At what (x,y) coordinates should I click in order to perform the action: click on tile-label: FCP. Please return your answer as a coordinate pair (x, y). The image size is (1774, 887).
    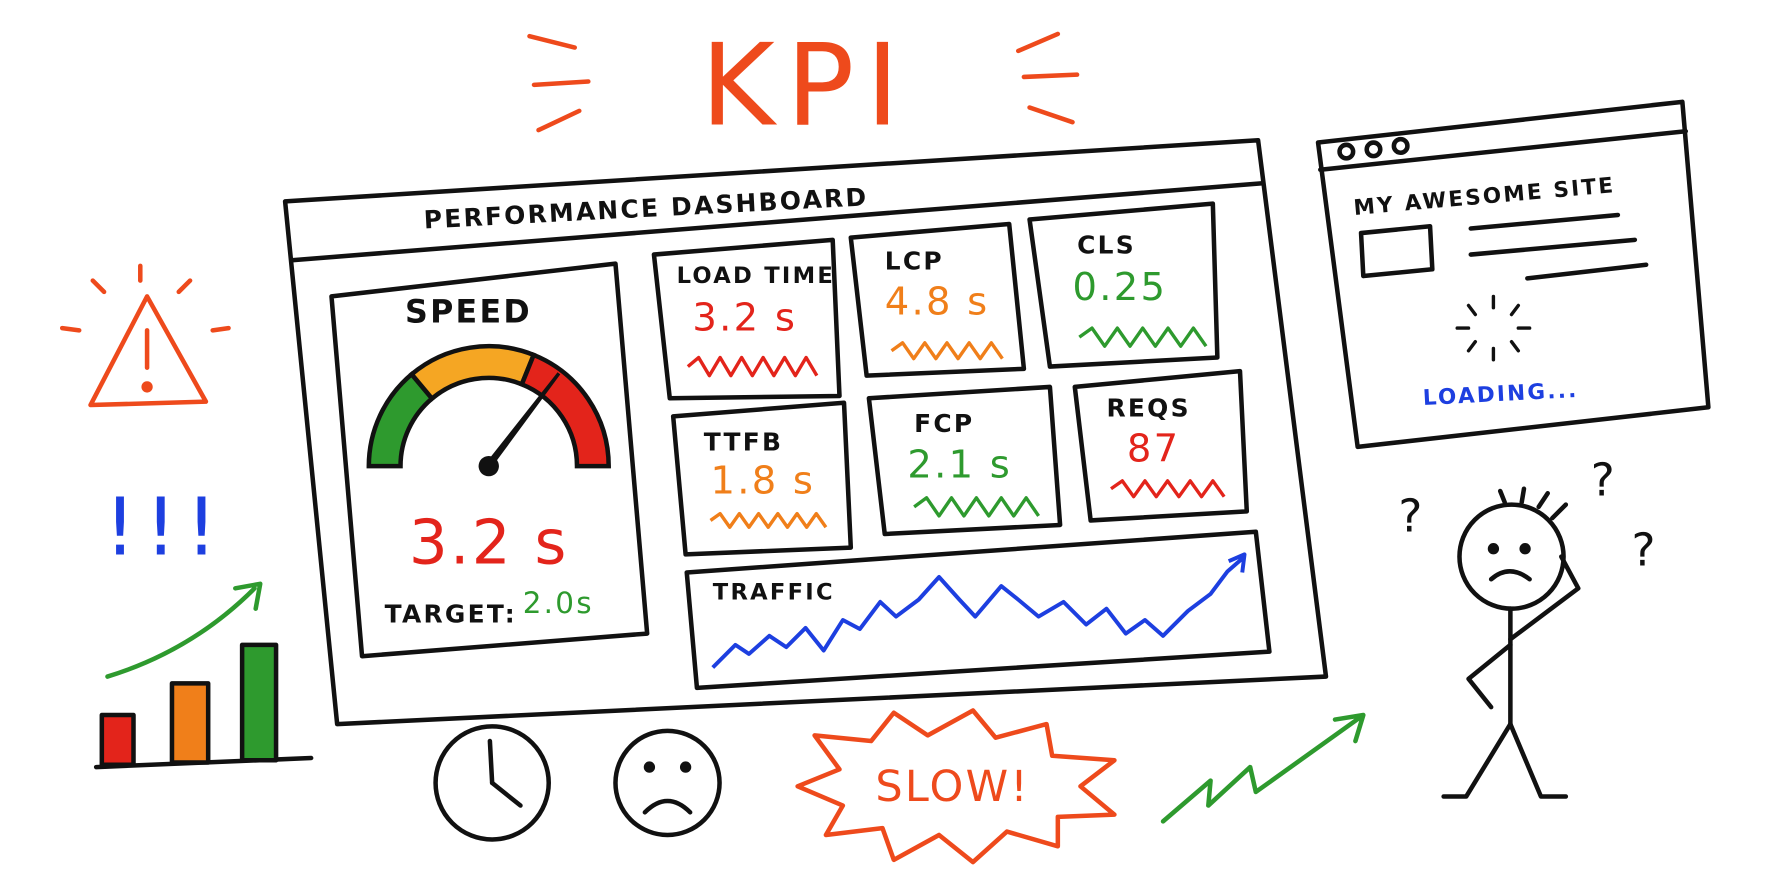
    Looking at the image, I should click on (944, 423).